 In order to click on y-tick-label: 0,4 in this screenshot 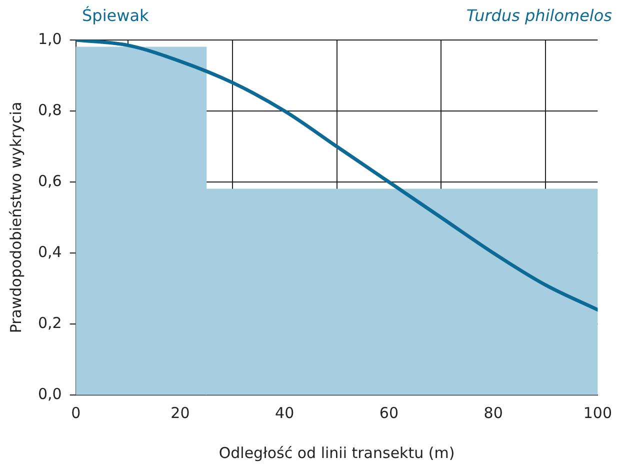, I will do `click(50, 251)`.